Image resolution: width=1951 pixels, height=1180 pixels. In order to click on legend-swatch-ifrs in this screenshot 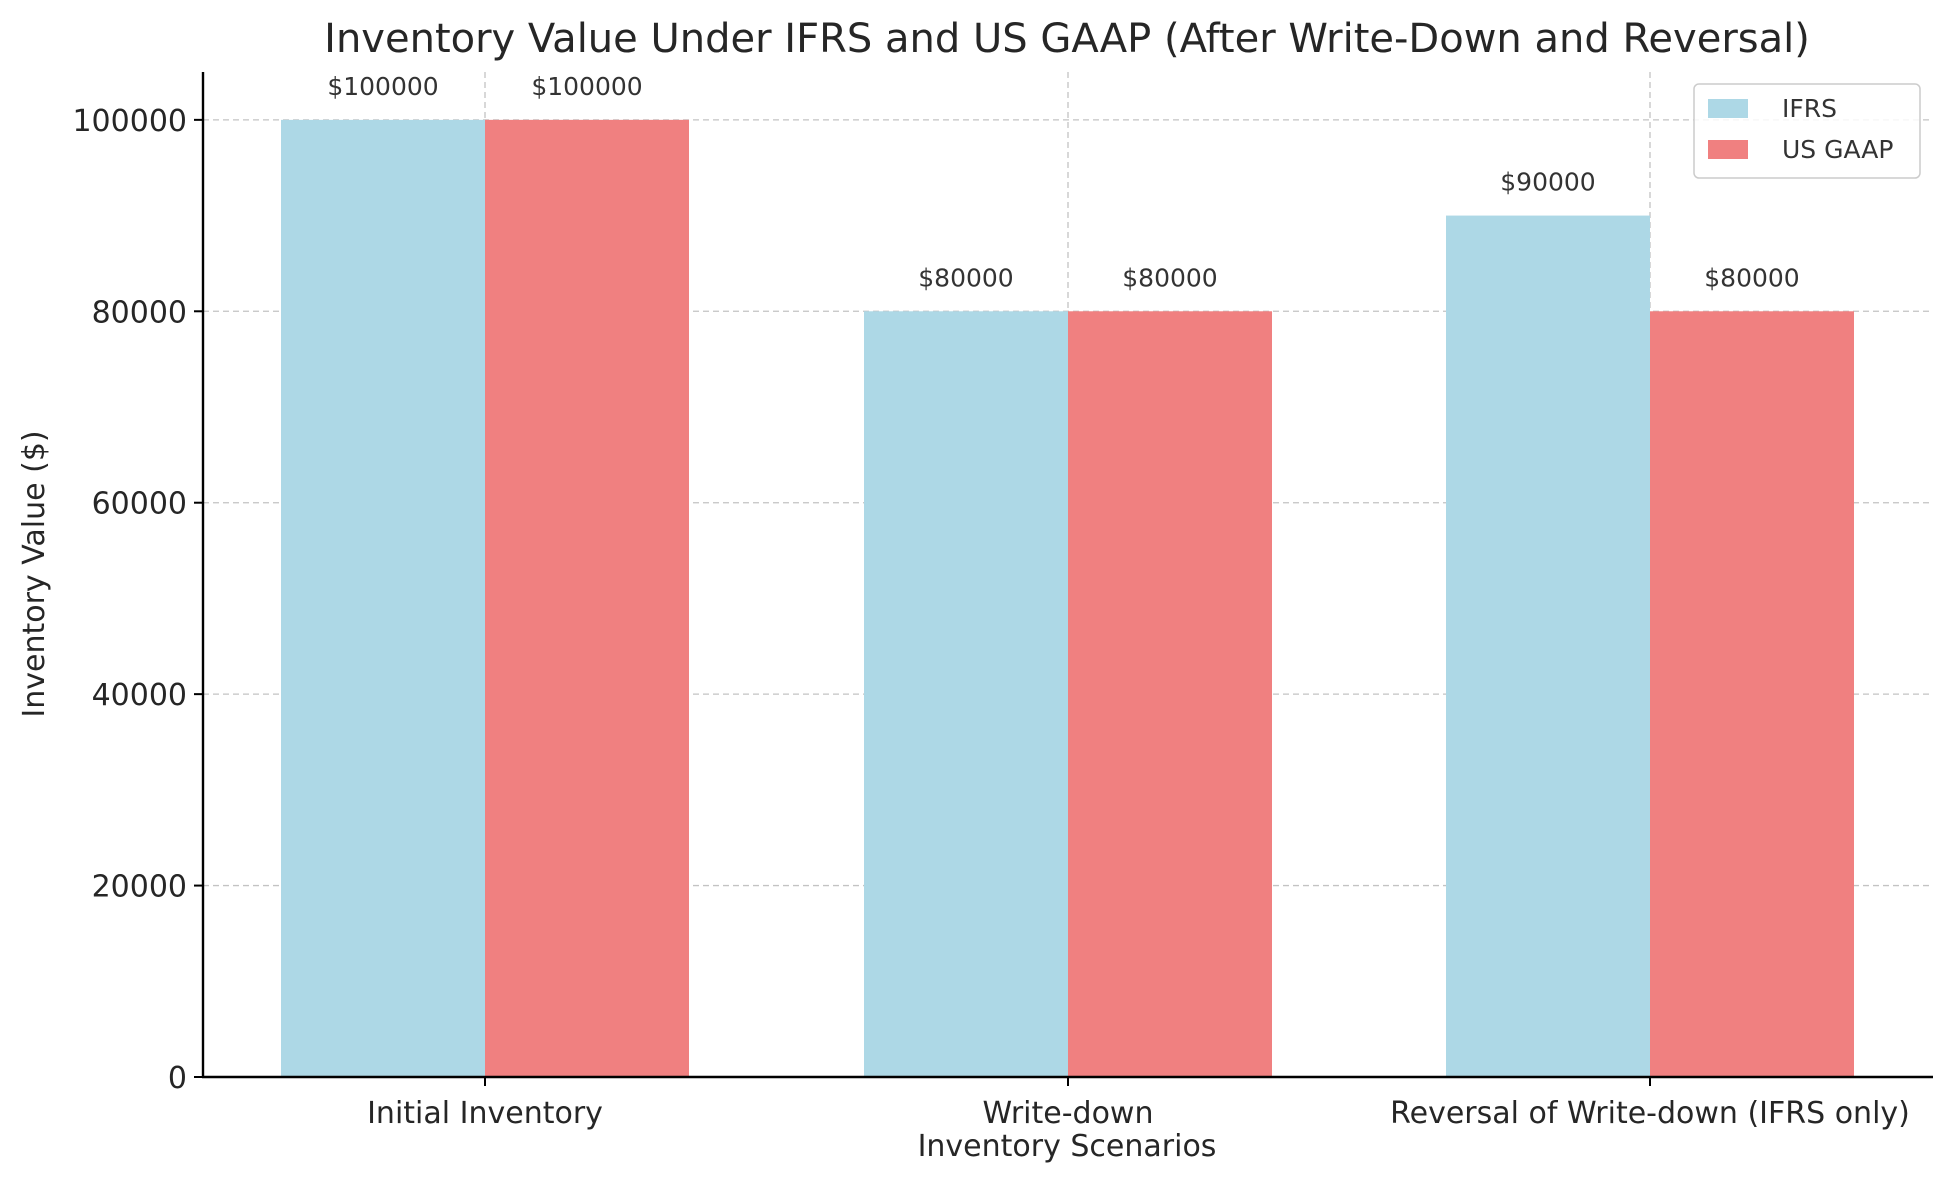, I will do `click(1728, 108)`.